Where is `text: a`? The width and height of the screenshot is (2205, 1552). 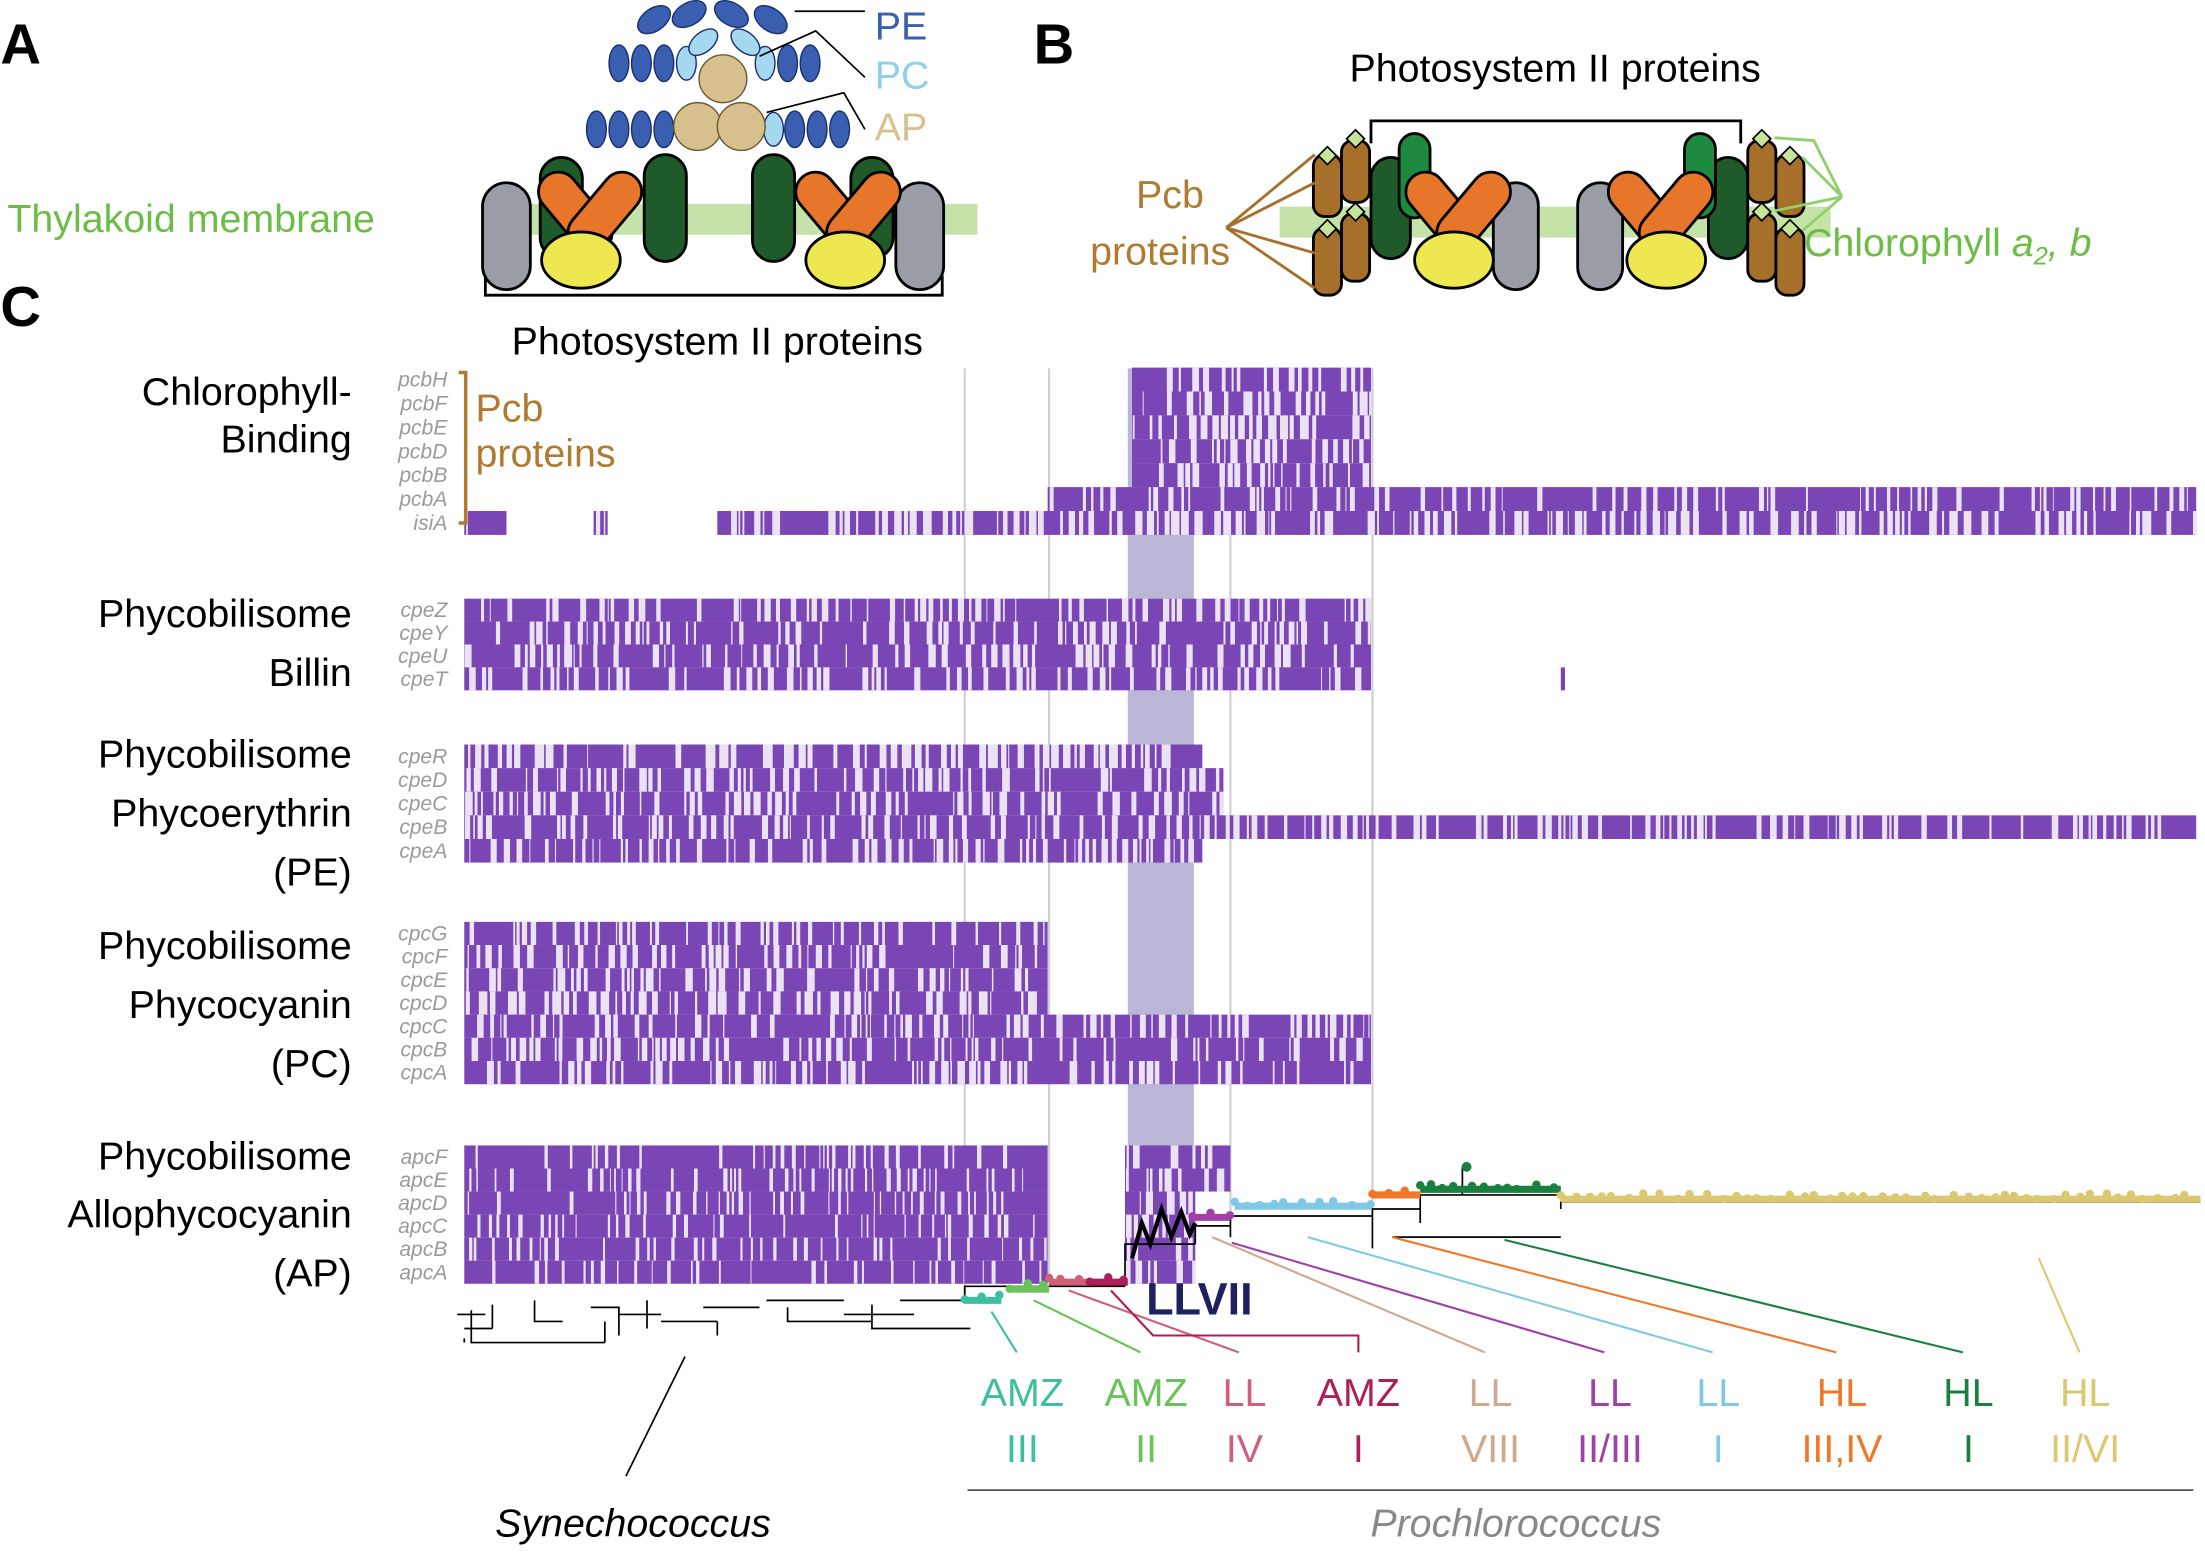 text: a is located at coordinates (2023, 243).